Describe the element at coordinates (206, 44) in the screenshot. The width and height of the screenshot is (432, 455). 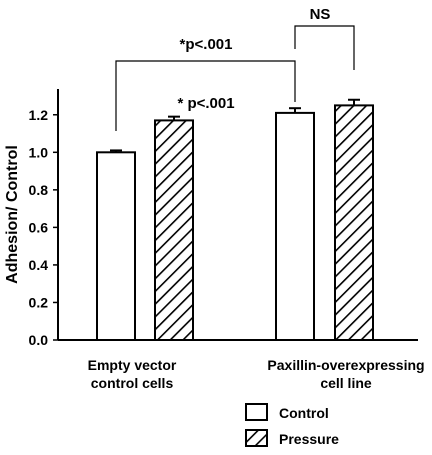
I see `annotation-control-significance: *p<.001` at that location.